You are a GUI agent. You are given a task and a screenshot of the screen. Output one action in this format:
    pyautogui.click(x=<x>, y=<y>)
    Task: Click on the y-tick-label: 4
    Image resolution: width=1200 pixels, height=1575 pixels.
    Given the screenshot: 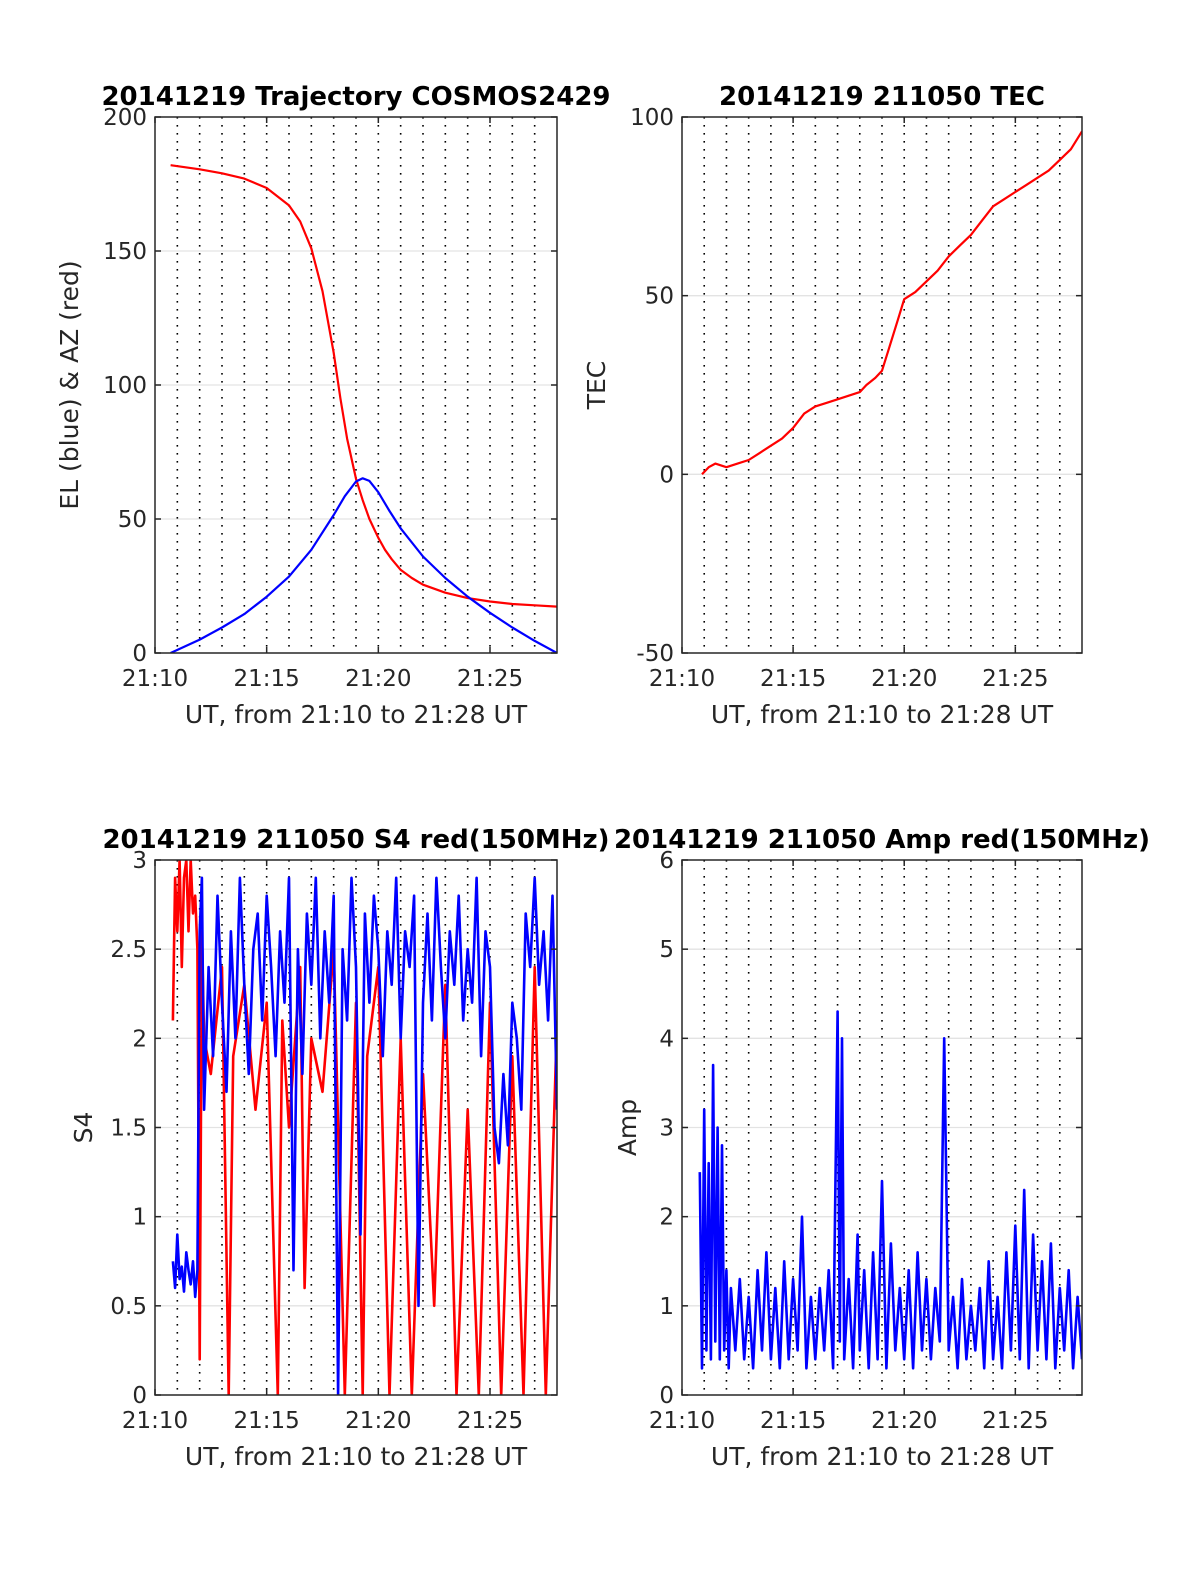 What is the action you would take?
    pyautogui.click(x=666, y=1039)
    